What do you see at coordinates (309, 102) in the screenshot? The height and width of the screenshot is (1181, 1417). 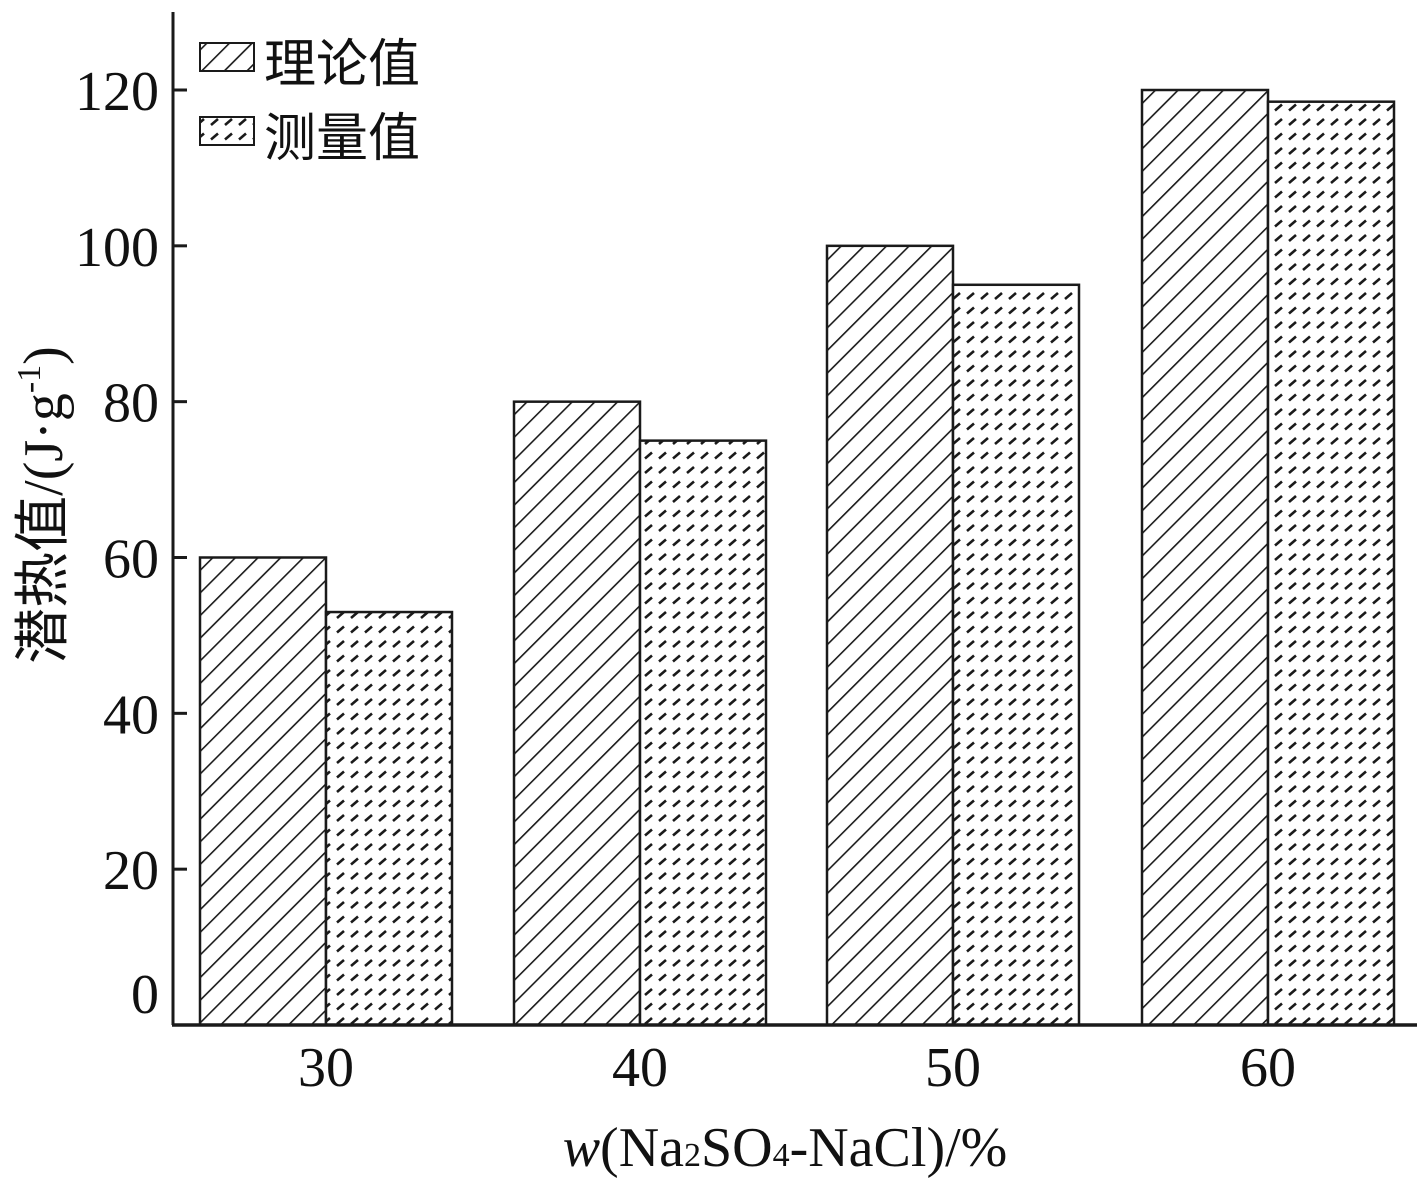 I see `legend: 理论值 测量值` at bounding box center [309, 102].